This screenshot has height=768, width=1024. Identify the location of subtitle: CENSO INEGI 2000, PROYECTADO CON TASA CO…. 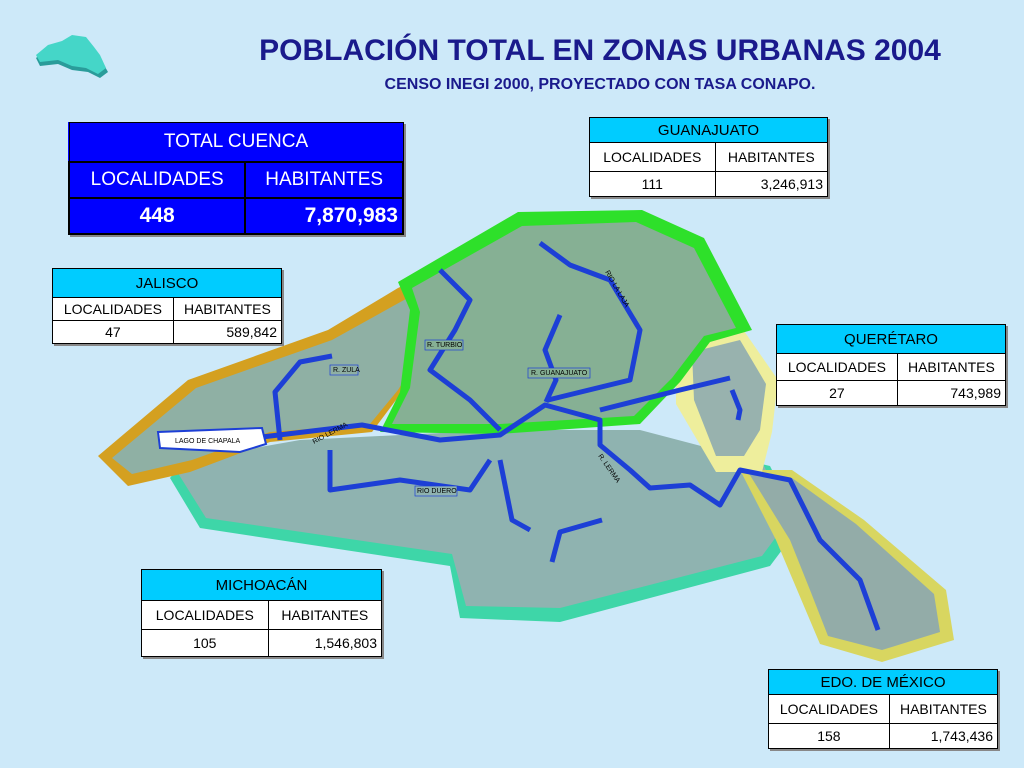
(600, 84).